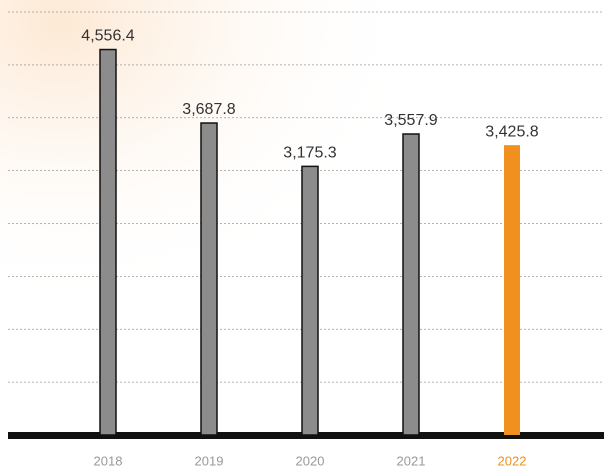  What do you see at coordinates (107, 36) in the screenshot?
I see `value-label: 4,556.4` at bounding box center [107, 36].